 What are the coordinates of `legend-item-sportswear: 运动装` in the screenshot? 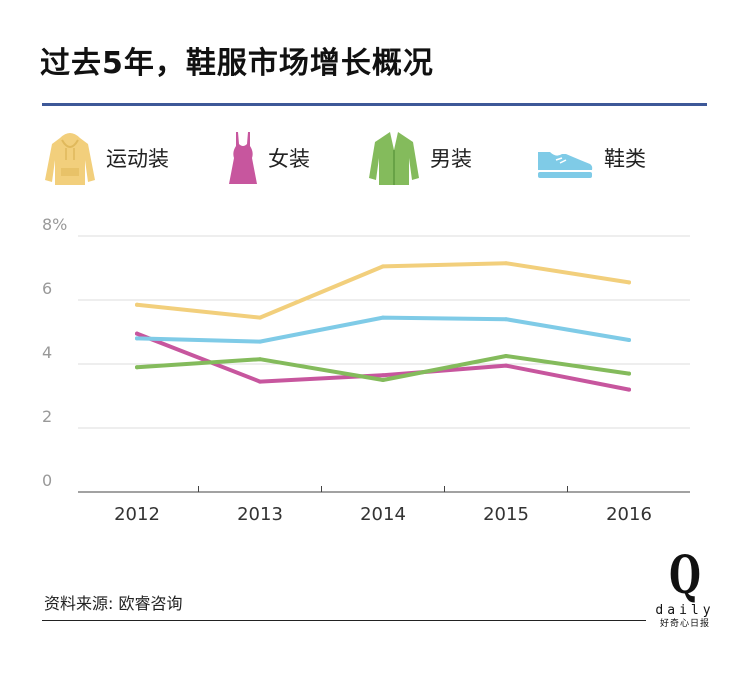 It's located at (106, 158).